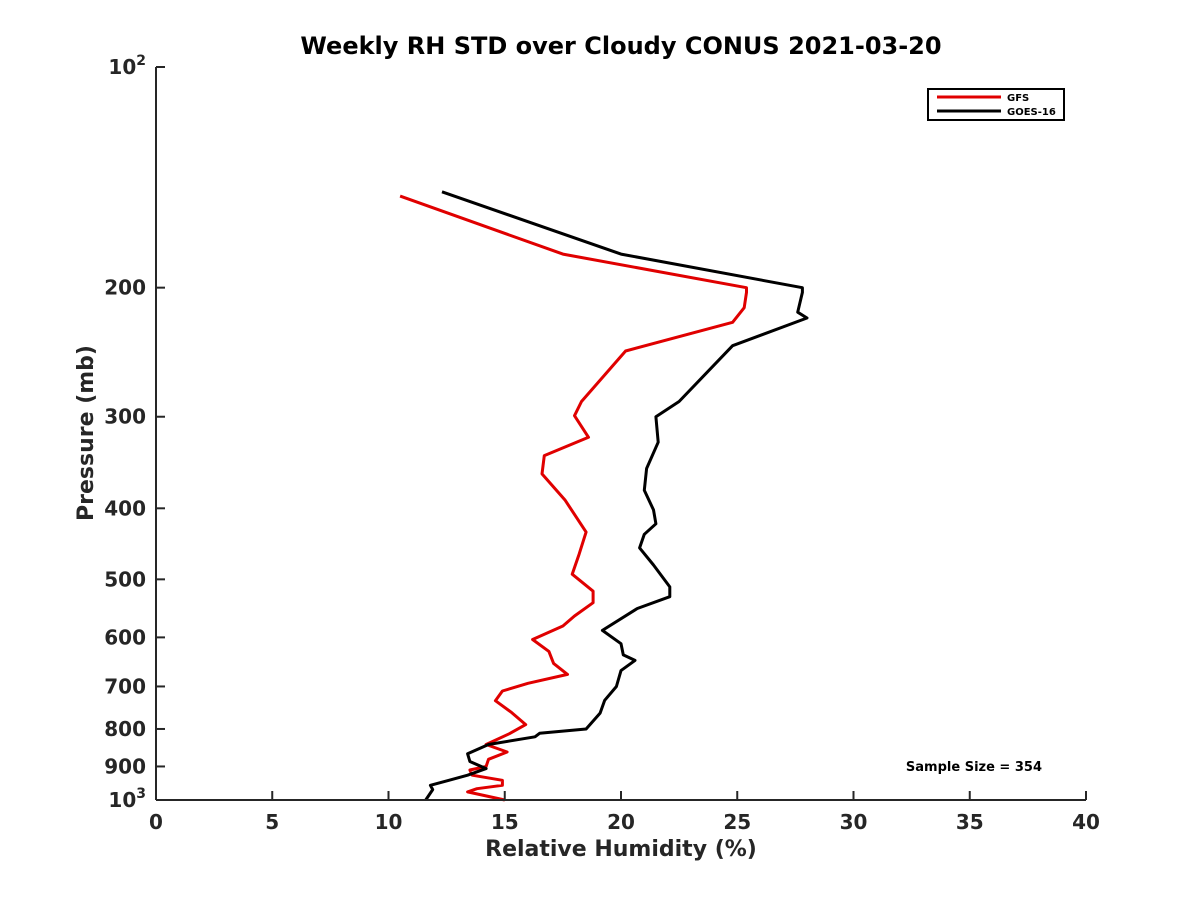 Image resolution: width=1200 pixels, height=900 pixels. I want to click on y-tick-label: 900, so click(125, 766).